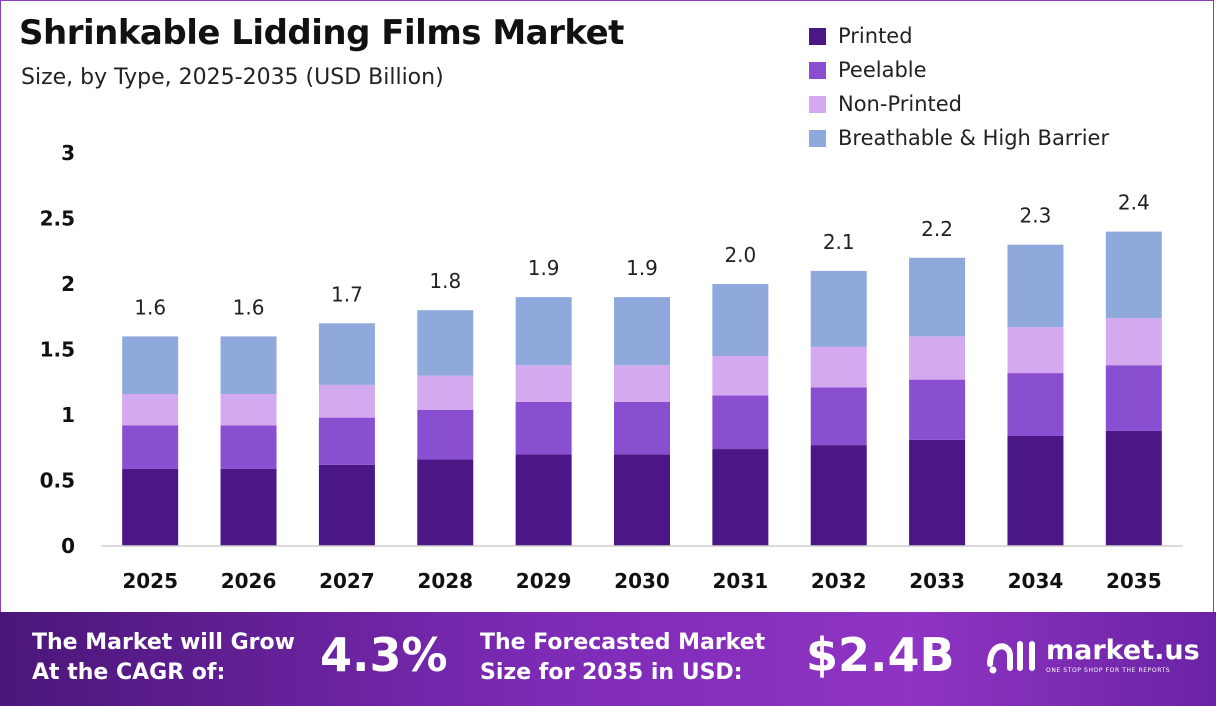  Describe the element at coordinates (1108, 670) in the screenshot. I see `logo-tagline: ONE STOP SHOP FOR THE REPORTS` at that location.